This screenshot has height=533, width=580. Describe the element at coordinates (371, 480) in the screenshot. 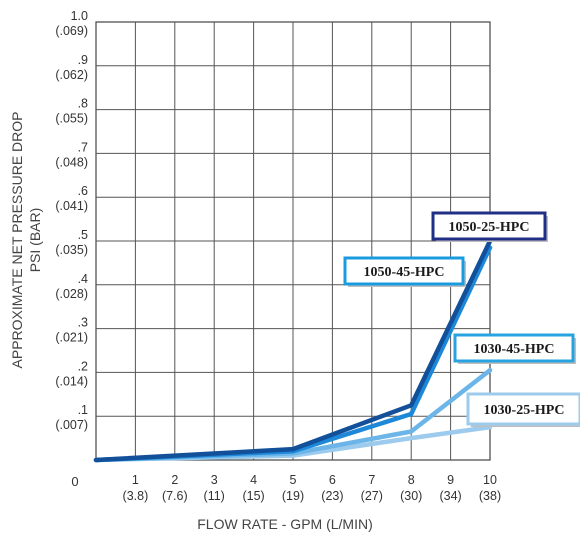

I see `x-tick-label: 7` at that location.